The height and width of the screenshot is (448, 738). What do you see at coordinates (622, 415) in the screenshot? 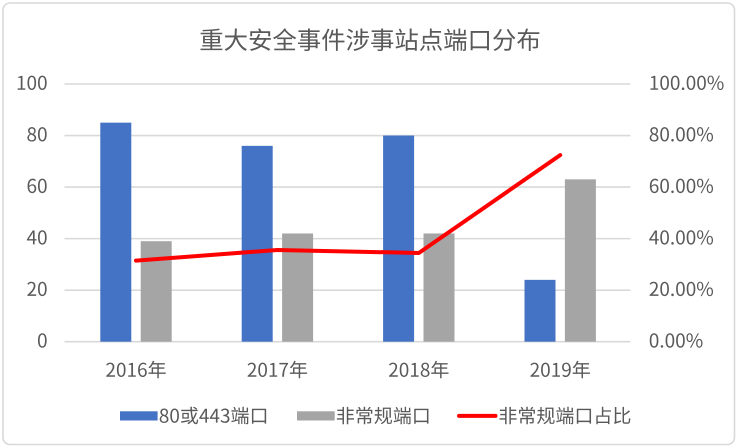
I see `glyph-比` at bounding box center [622, 415].